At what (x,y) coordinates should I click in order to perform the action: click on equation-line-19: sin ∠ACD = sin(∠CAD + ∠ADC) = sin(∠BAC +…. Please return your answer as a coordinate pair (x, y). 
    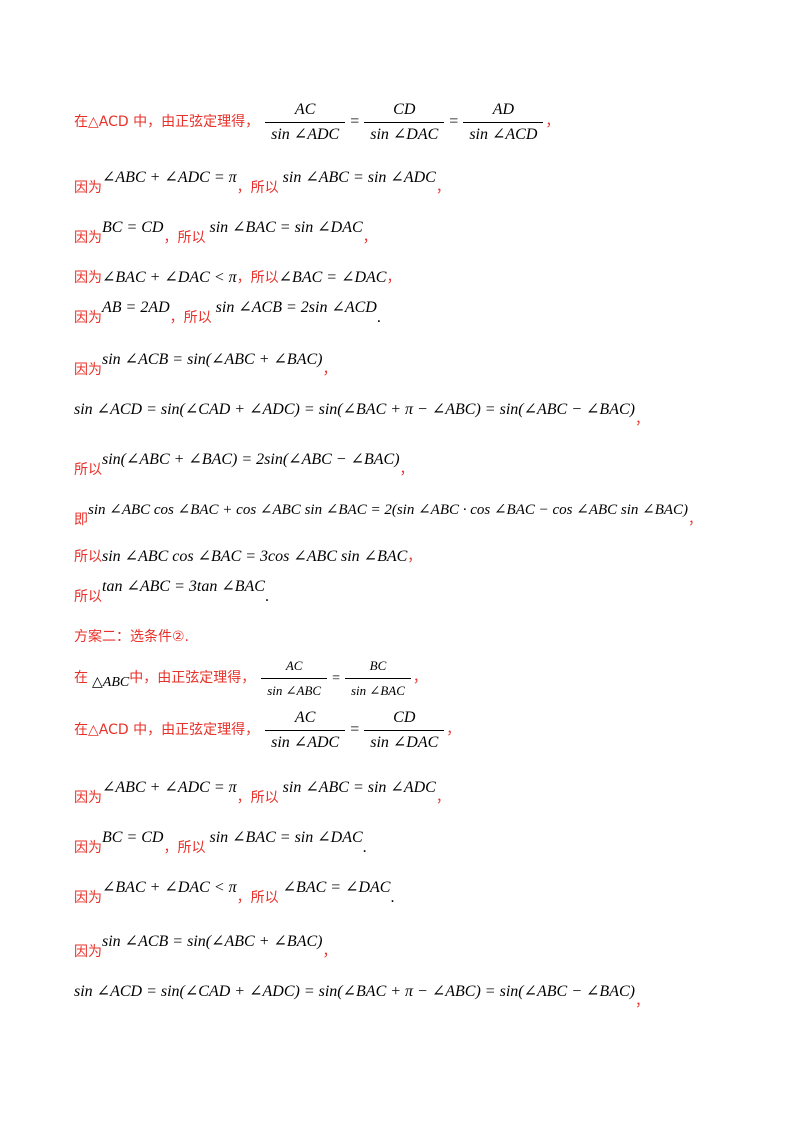
    Looking at the image, I should click on (361, 997).